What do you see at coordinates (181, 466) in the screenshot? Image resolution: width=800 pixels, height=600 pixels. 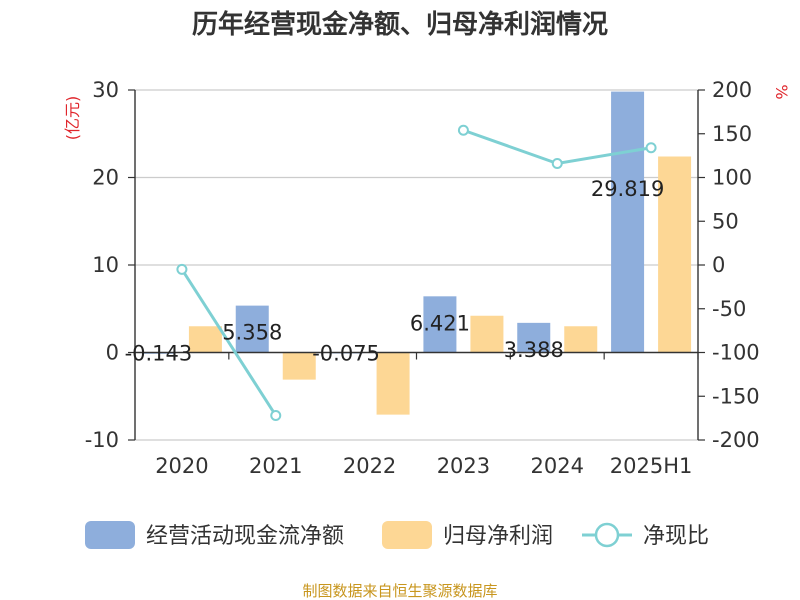 I see `x-tick-label: 2020` at bounding box center [181, 466].